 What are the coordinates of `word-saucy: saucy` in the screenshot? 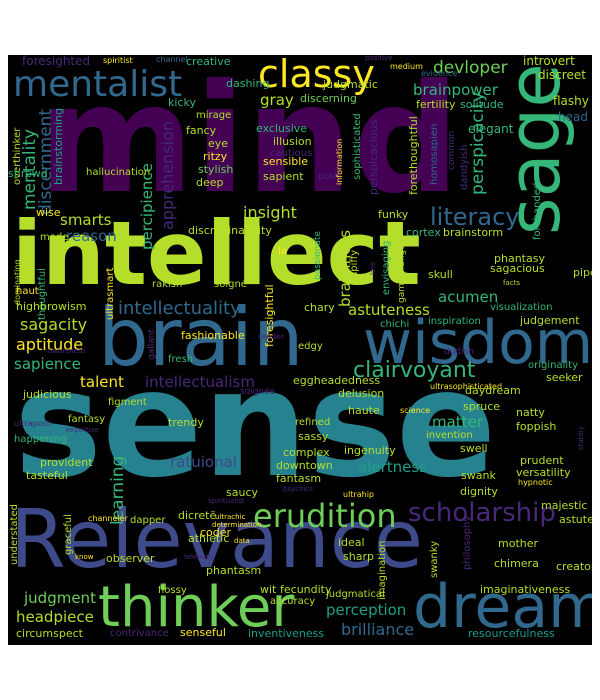 It's located at (242, 492).